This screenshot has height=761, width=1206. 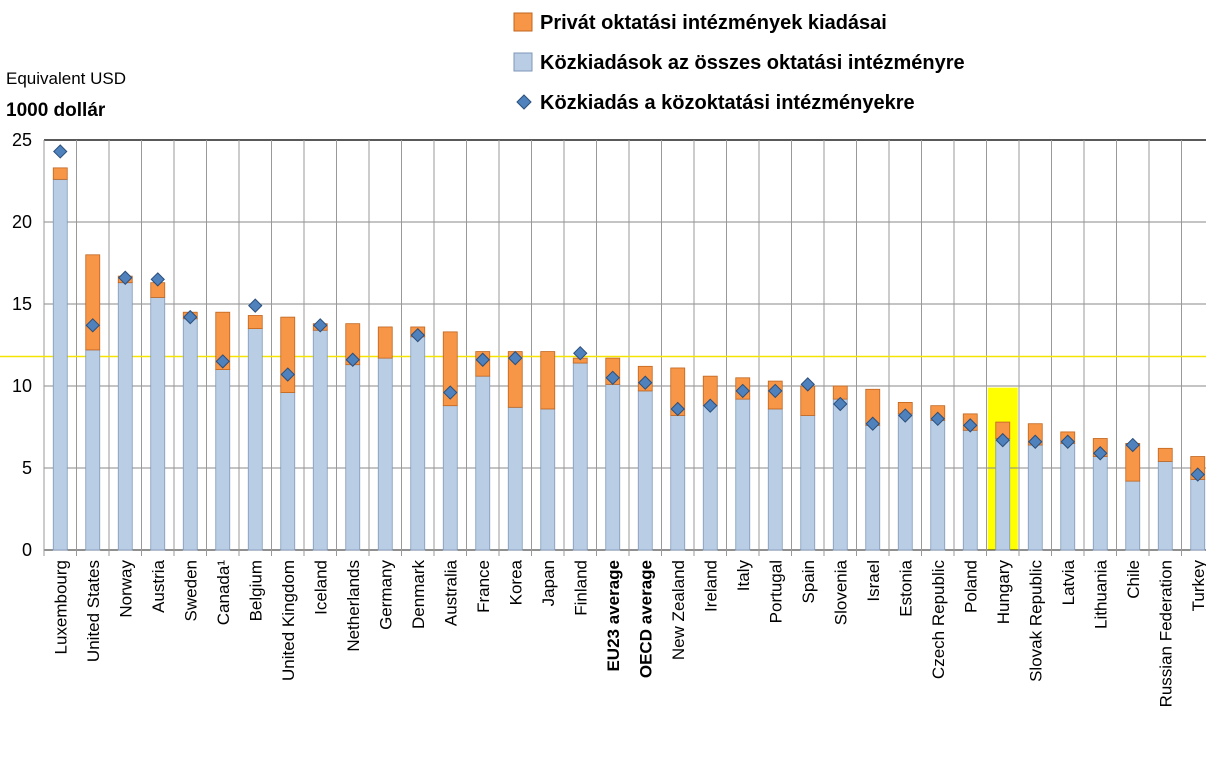 What do you see at coordinates (678, 610) in the screenshot?
I see `x-tick-label: New Zealand` at bounding box center [678, 610].